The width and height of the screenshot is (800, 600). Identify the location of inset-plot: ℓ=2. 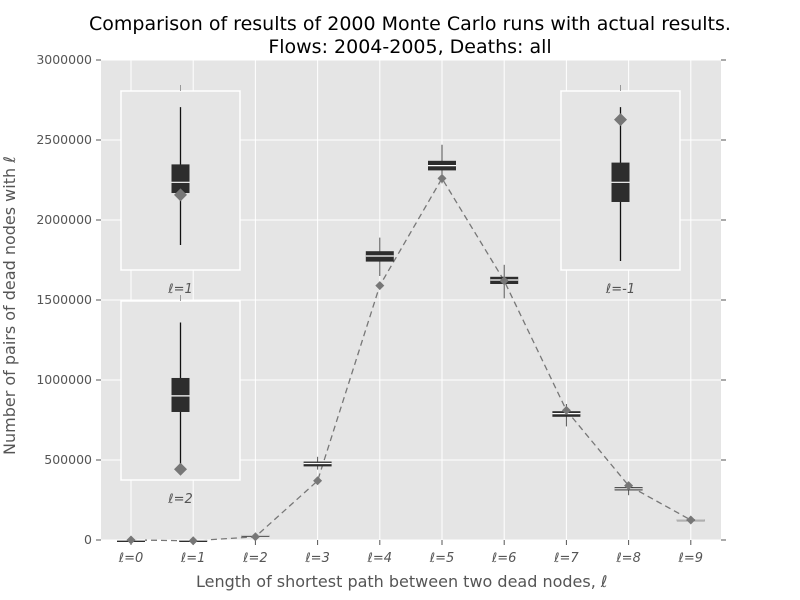
(180, 401).